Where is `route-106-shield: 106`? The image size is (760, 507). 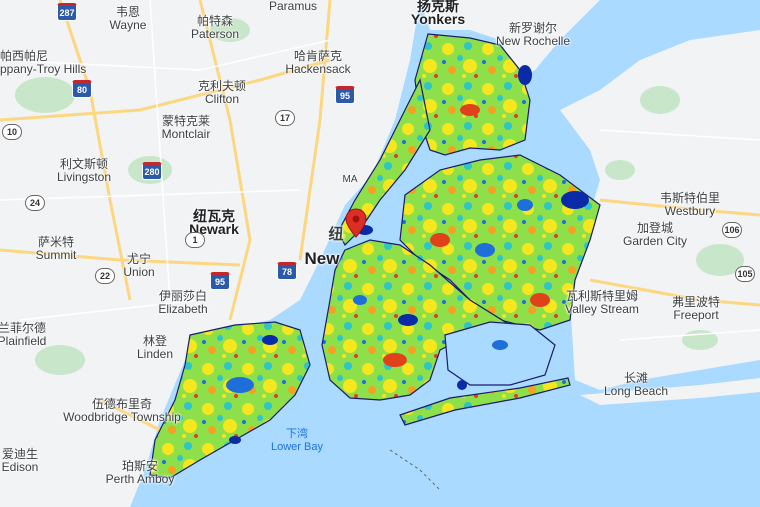
route-106-shield: 106 is located at coordinates (732, 230).